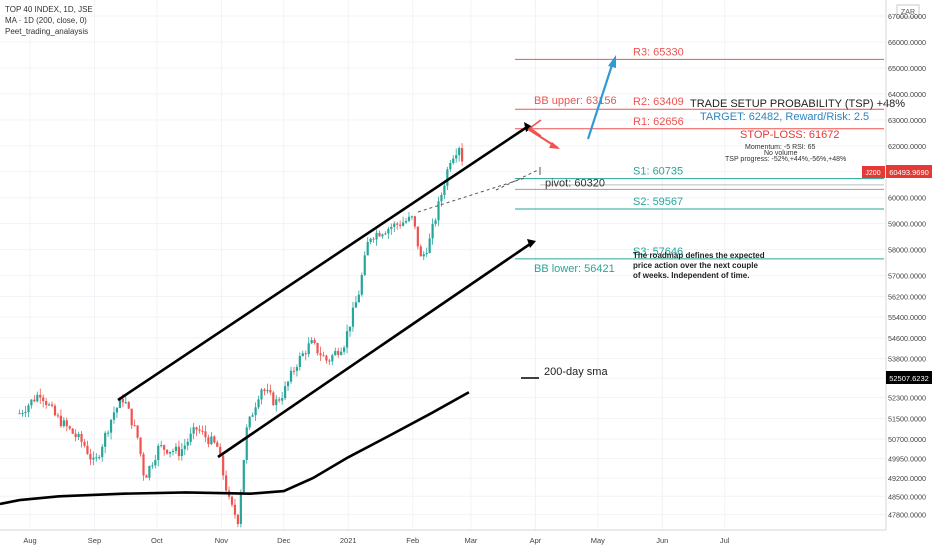 The width and height of the screenshot is (932, 555). Describe the element at coordinates (658, 52) in the screenshot. I see `level-label: R3: 65330` at that location.